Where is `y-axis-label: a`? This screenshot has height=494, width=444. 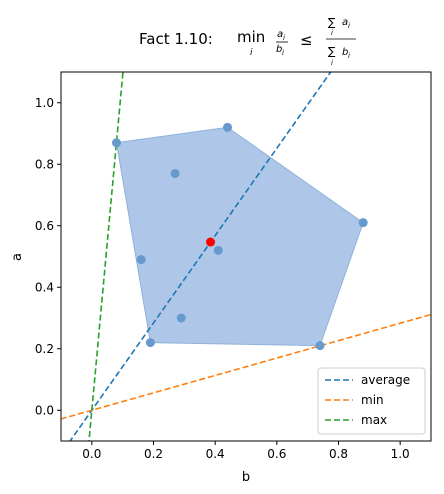 y-axis-label: a is located at coordinates (17, 257).